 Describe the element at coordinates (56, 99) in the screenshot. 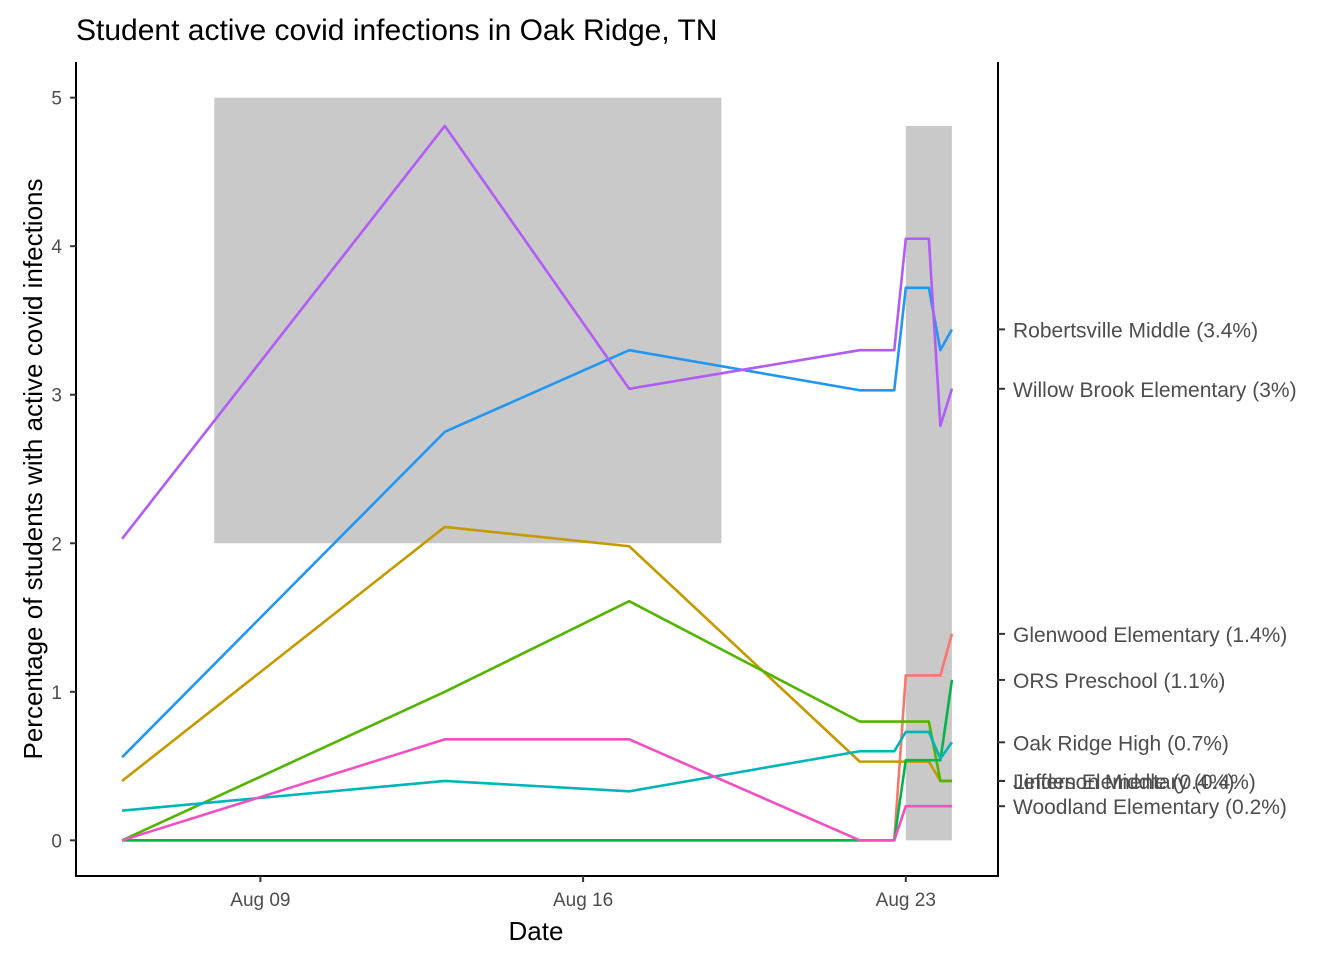

I see `y-tick-label: 5` at that location.